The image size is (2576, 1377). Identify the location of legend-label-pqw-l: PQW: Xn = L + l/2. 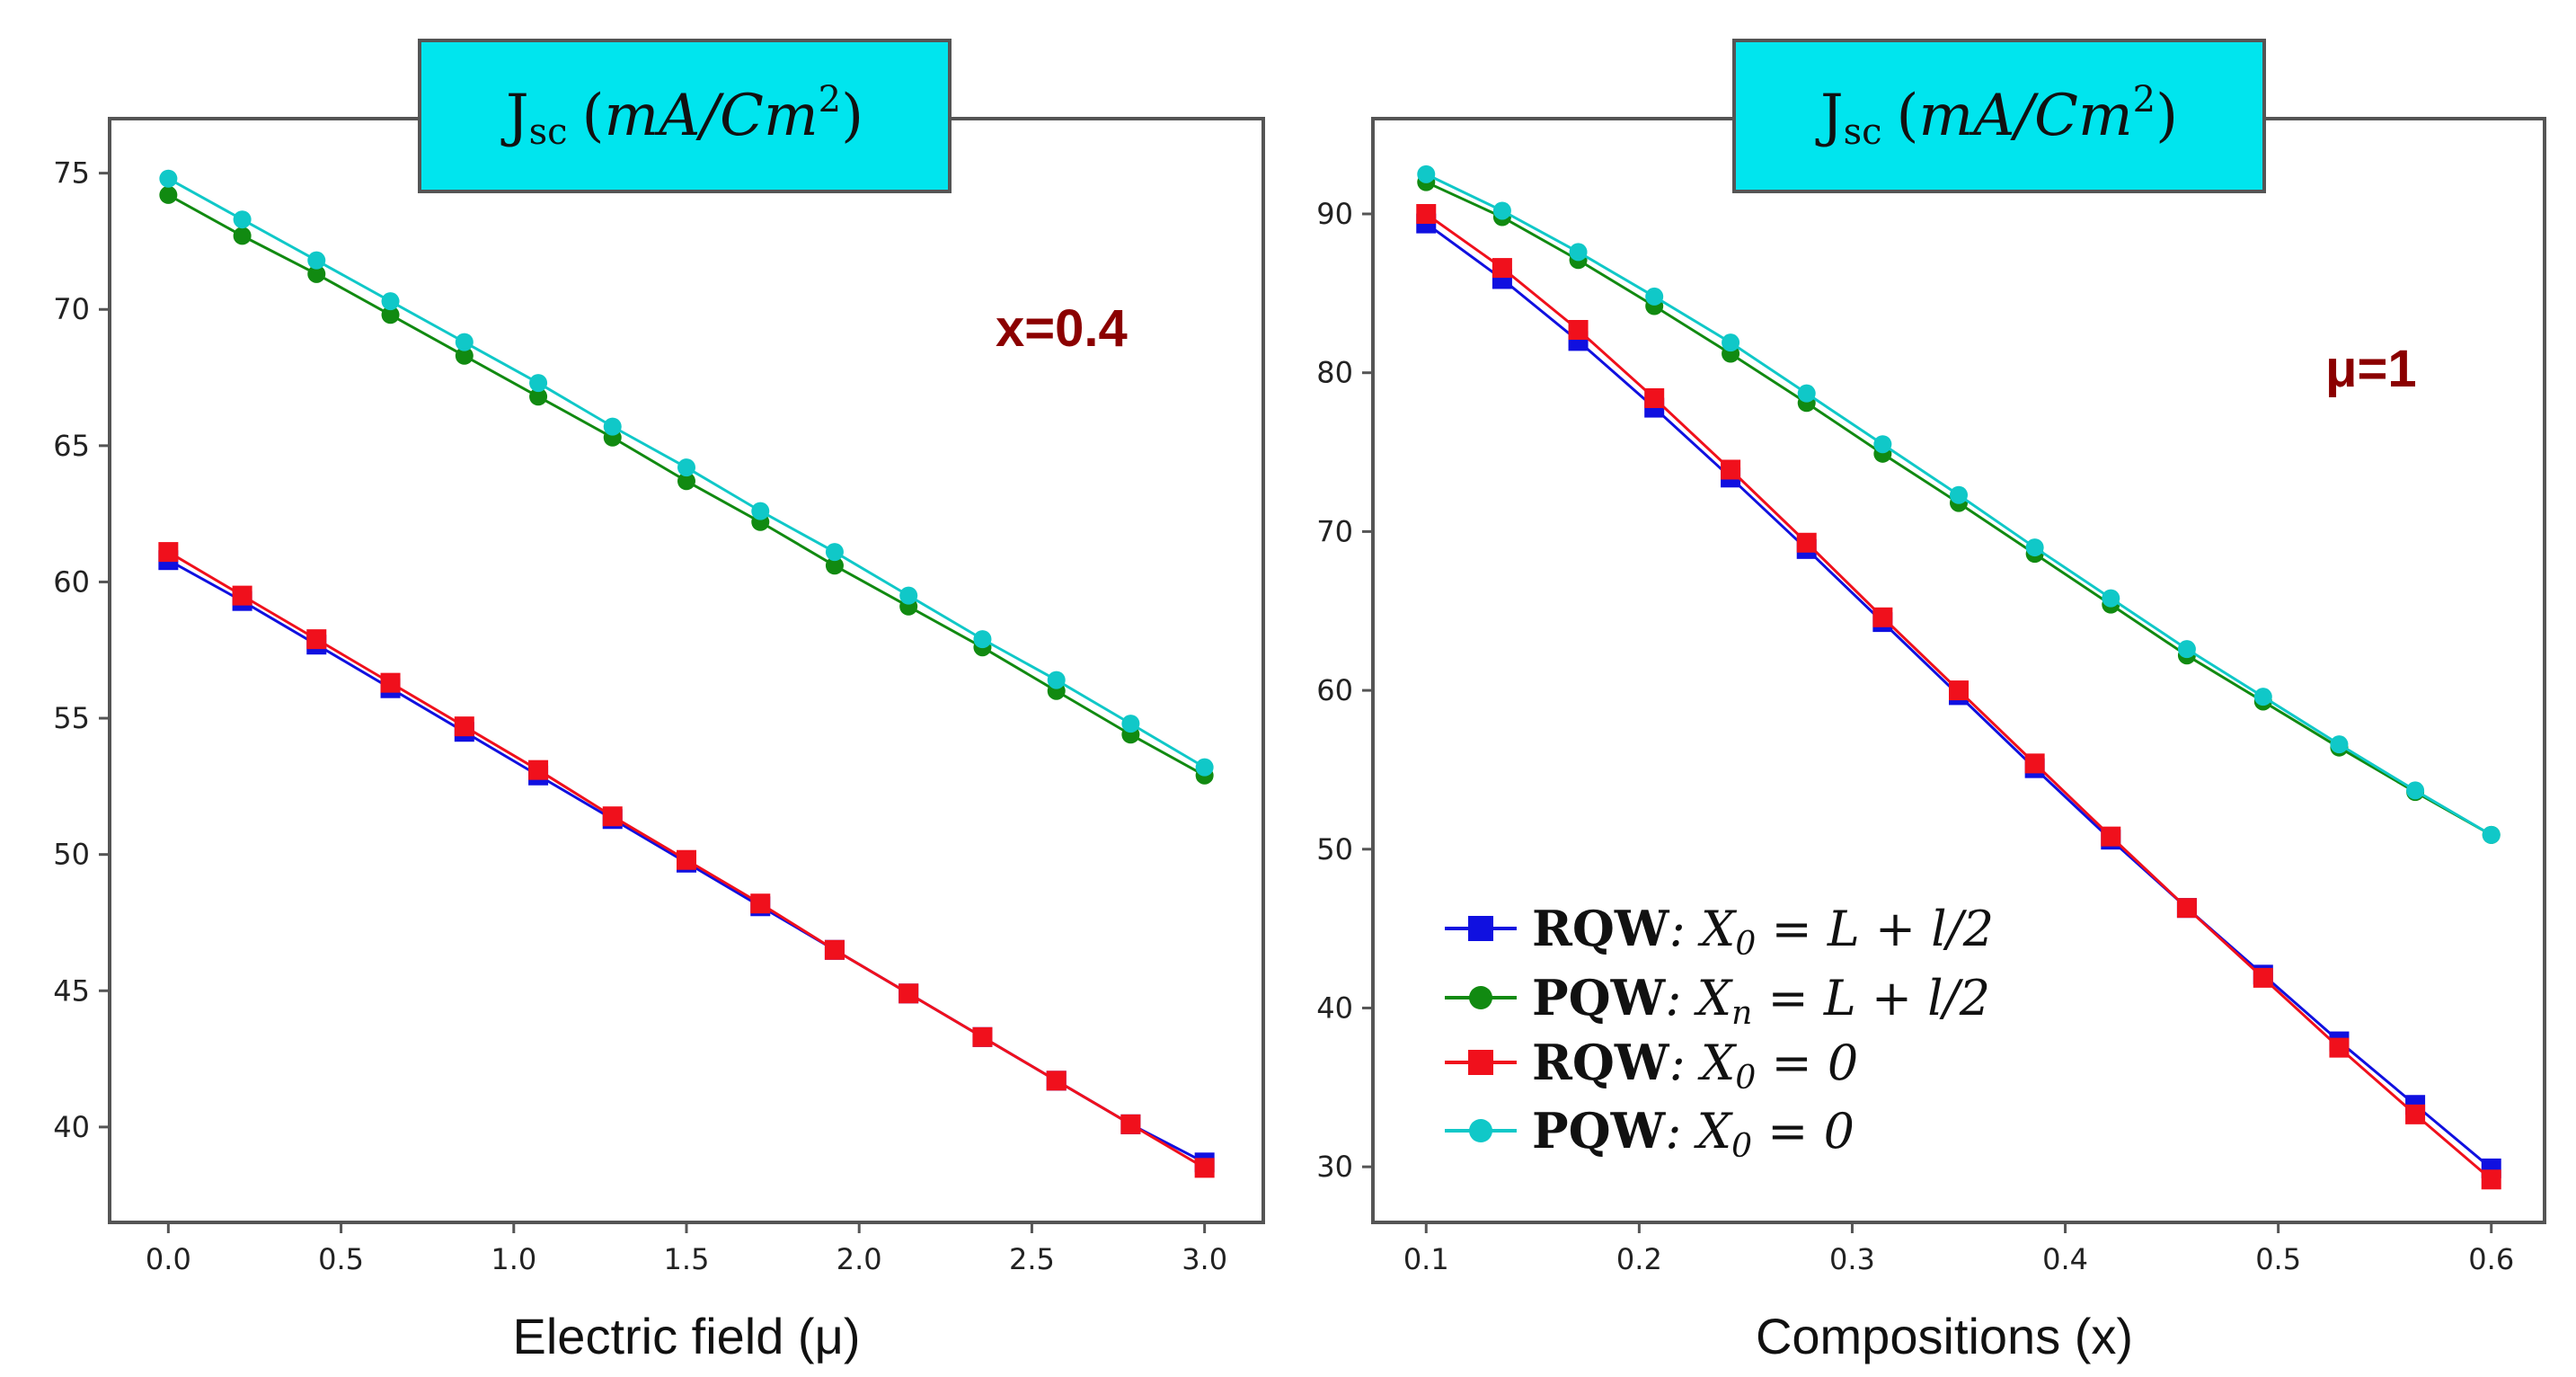
(1761, 1001).